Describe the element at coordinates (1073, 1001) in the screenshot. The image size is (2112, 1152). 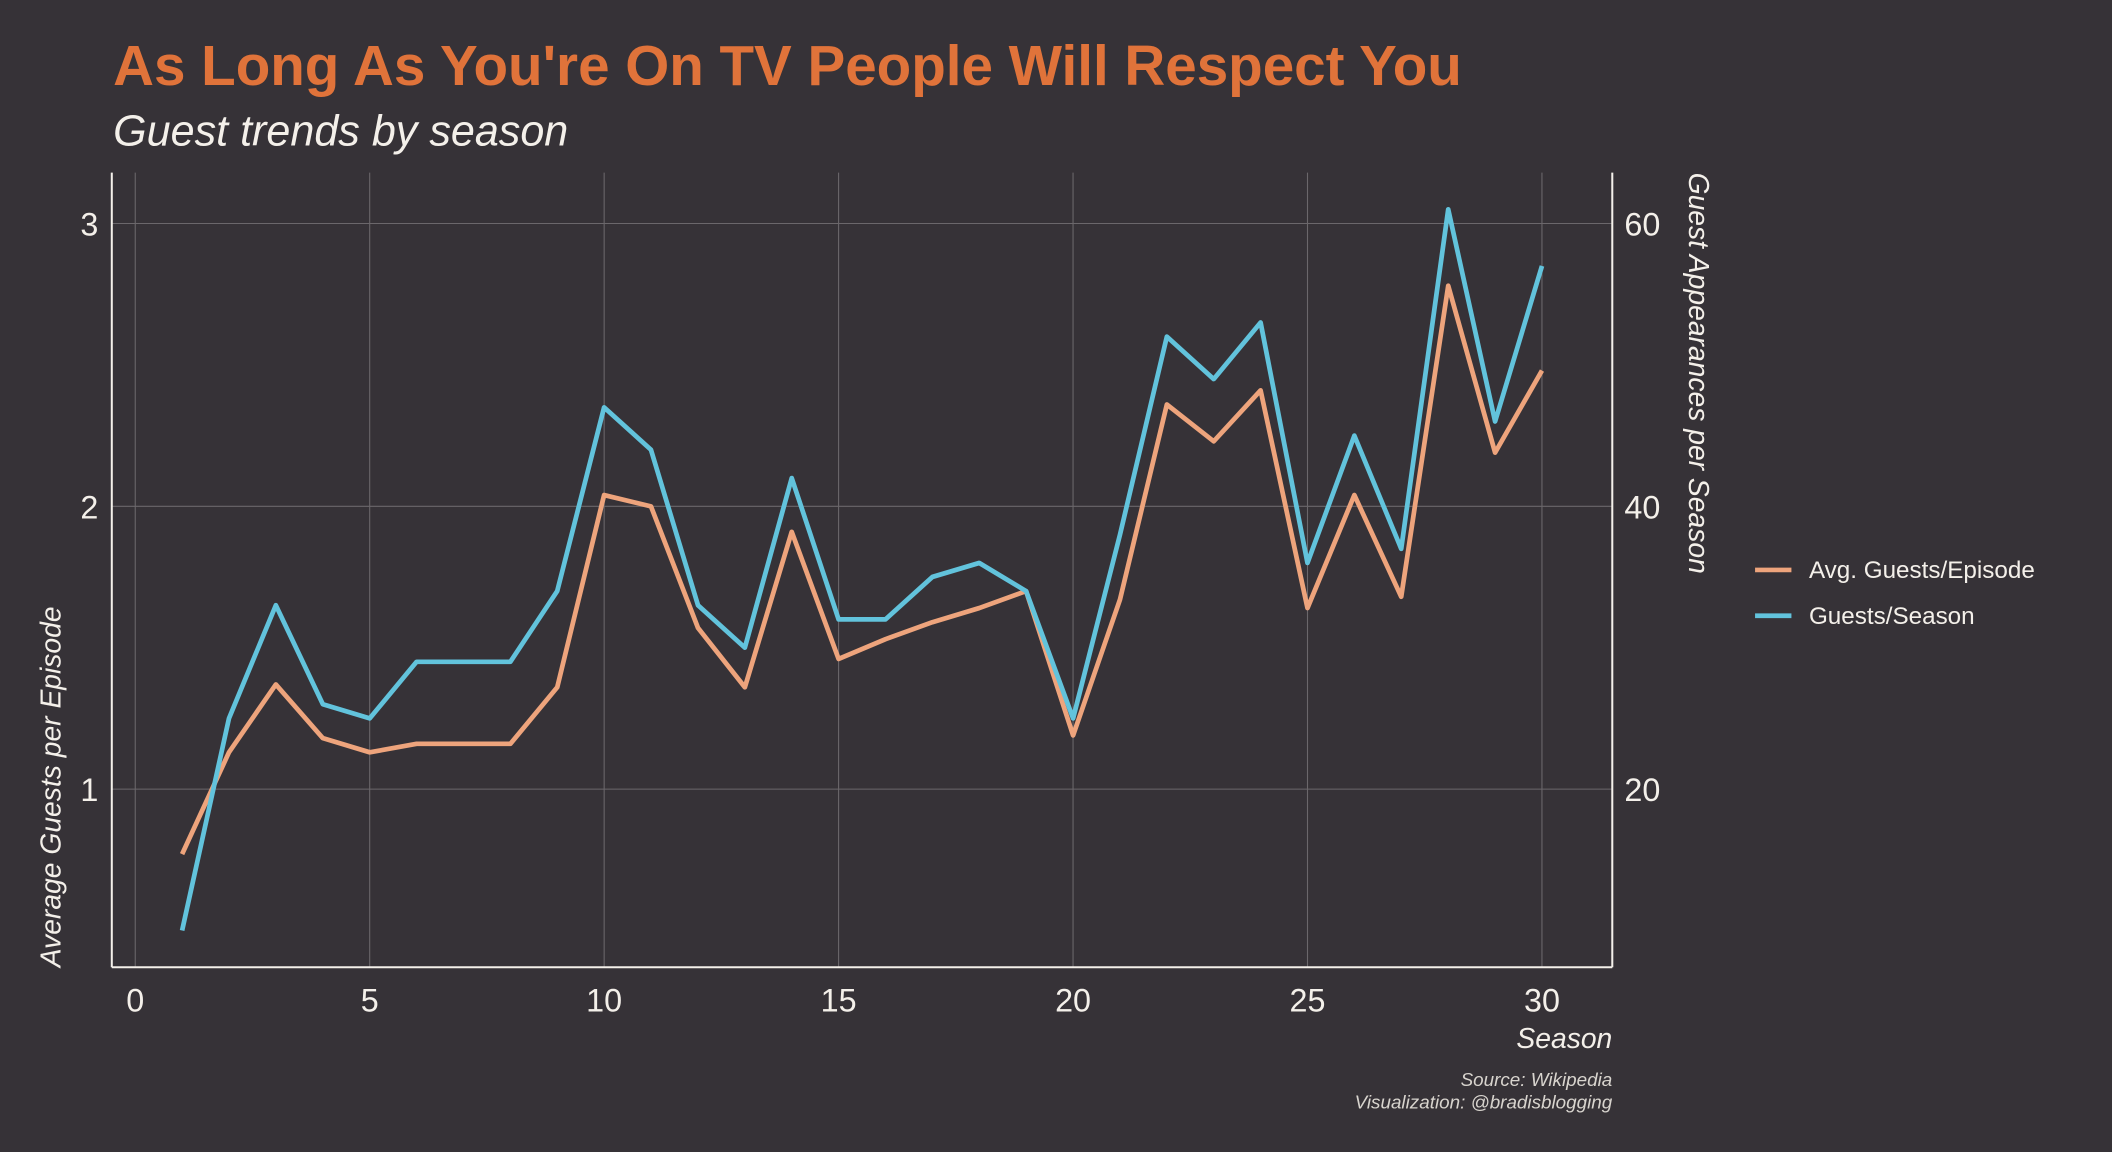
I see `x-tick-label: 20` at that location.